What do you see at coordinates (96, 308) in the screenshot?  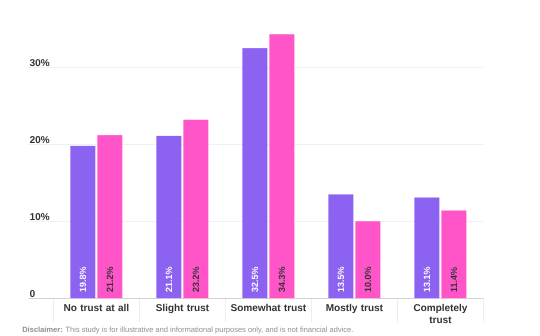 I see `x-tick-label: No trust at all` at bounding box center [96, 308].